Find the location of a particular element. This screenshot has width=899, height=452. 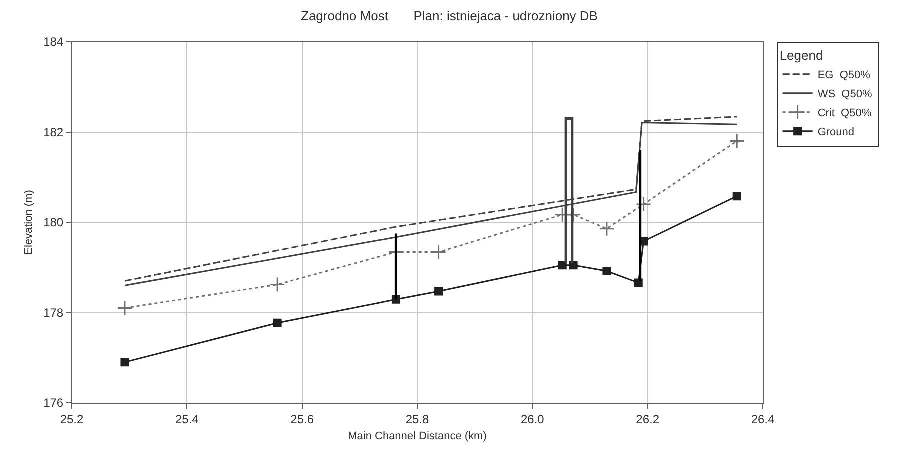

y-tick-label: 178 is located at coordinates (54, 313).